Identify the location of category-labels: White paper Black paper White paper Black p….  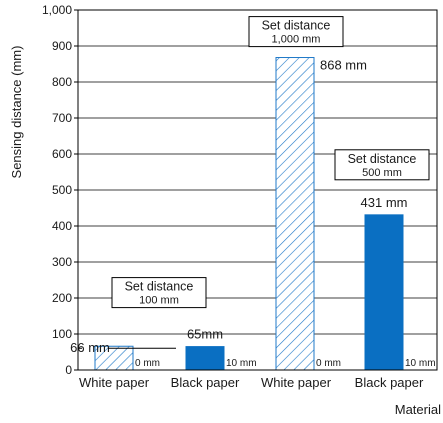
(251, 382).